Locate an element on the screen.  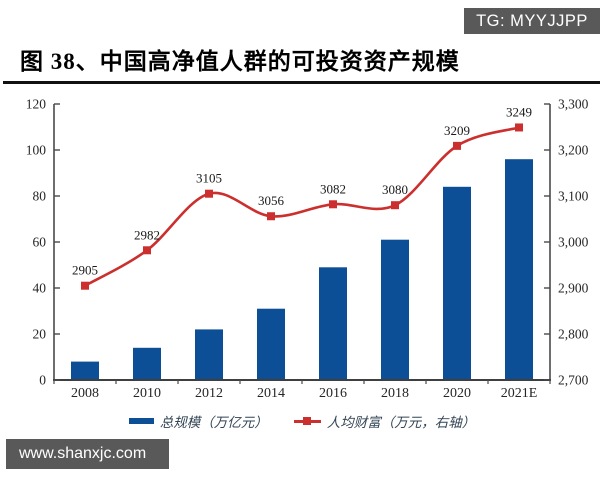
legend-item-per-capita-wealth: 人均财富（万元，右轴） is located at coordinates (384, 421).